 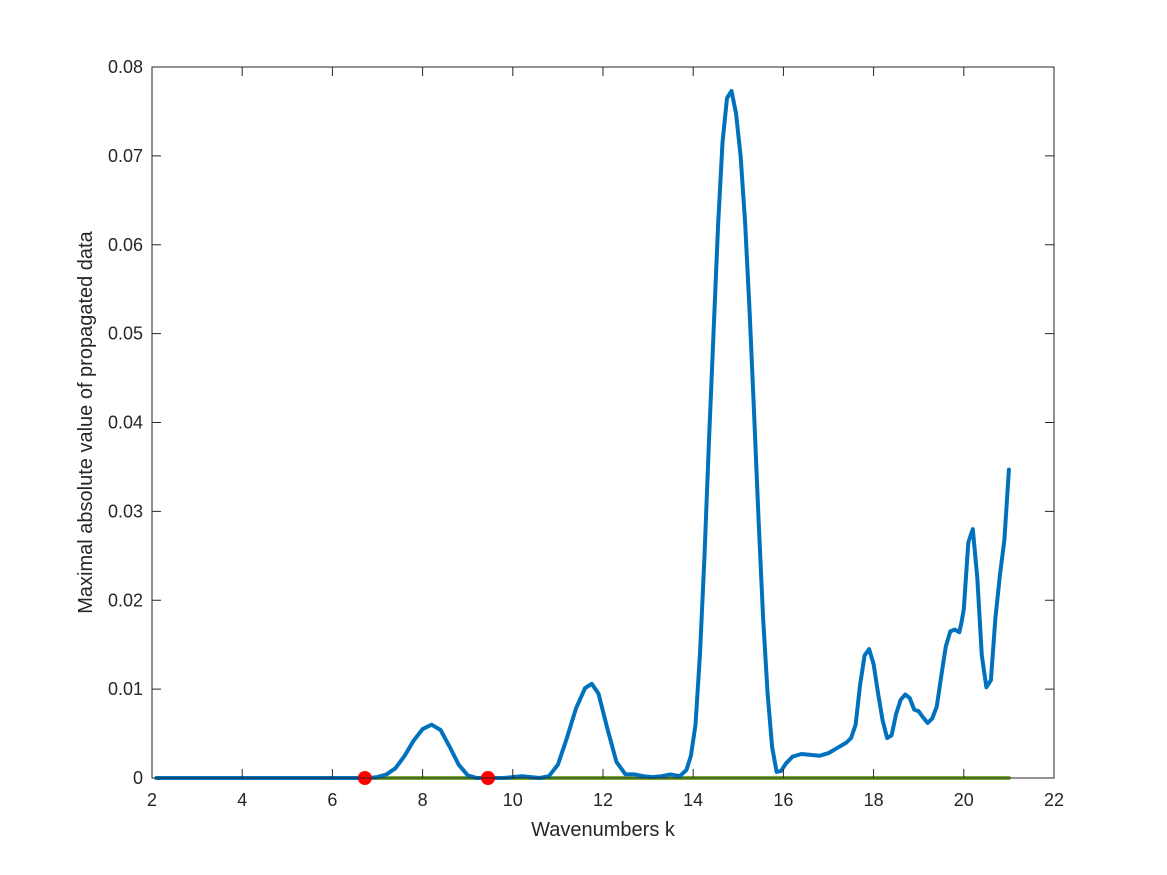 What do you see at coordinates (138, 778) in the screenshot?
I see `y-tick-label: 0` at bounding box center [138, 778].